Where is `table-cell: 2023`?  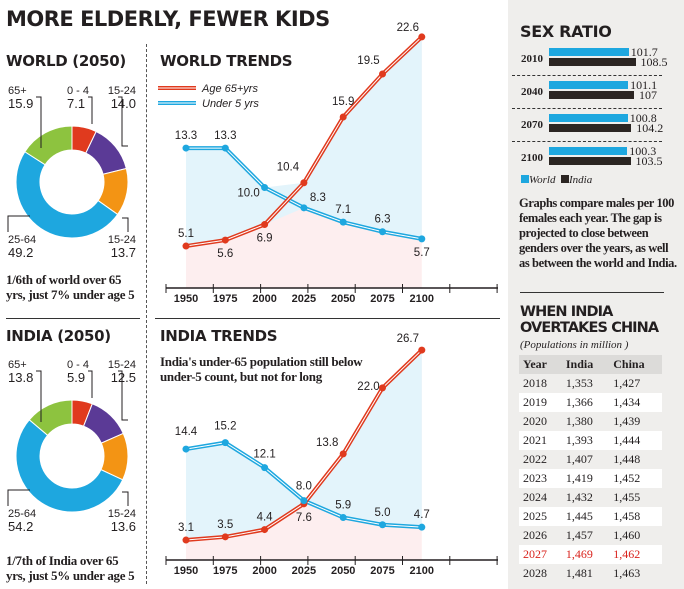
table-cell: 2023 is located at coordinates (540, 478).